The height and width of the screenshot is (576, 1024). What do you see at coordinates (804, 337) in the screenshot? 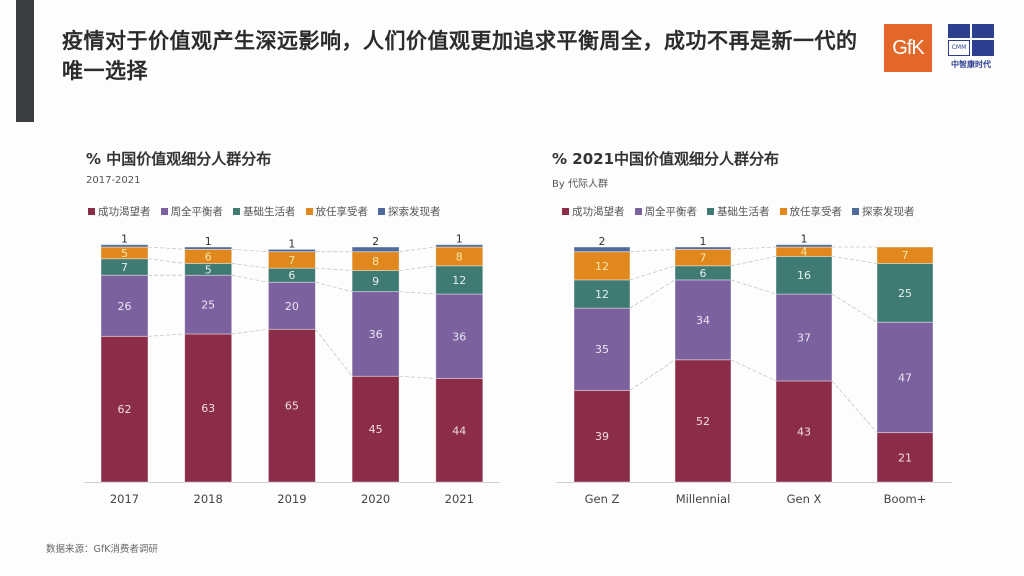
I see `data-label: 37` at bounding box center [804, 337].